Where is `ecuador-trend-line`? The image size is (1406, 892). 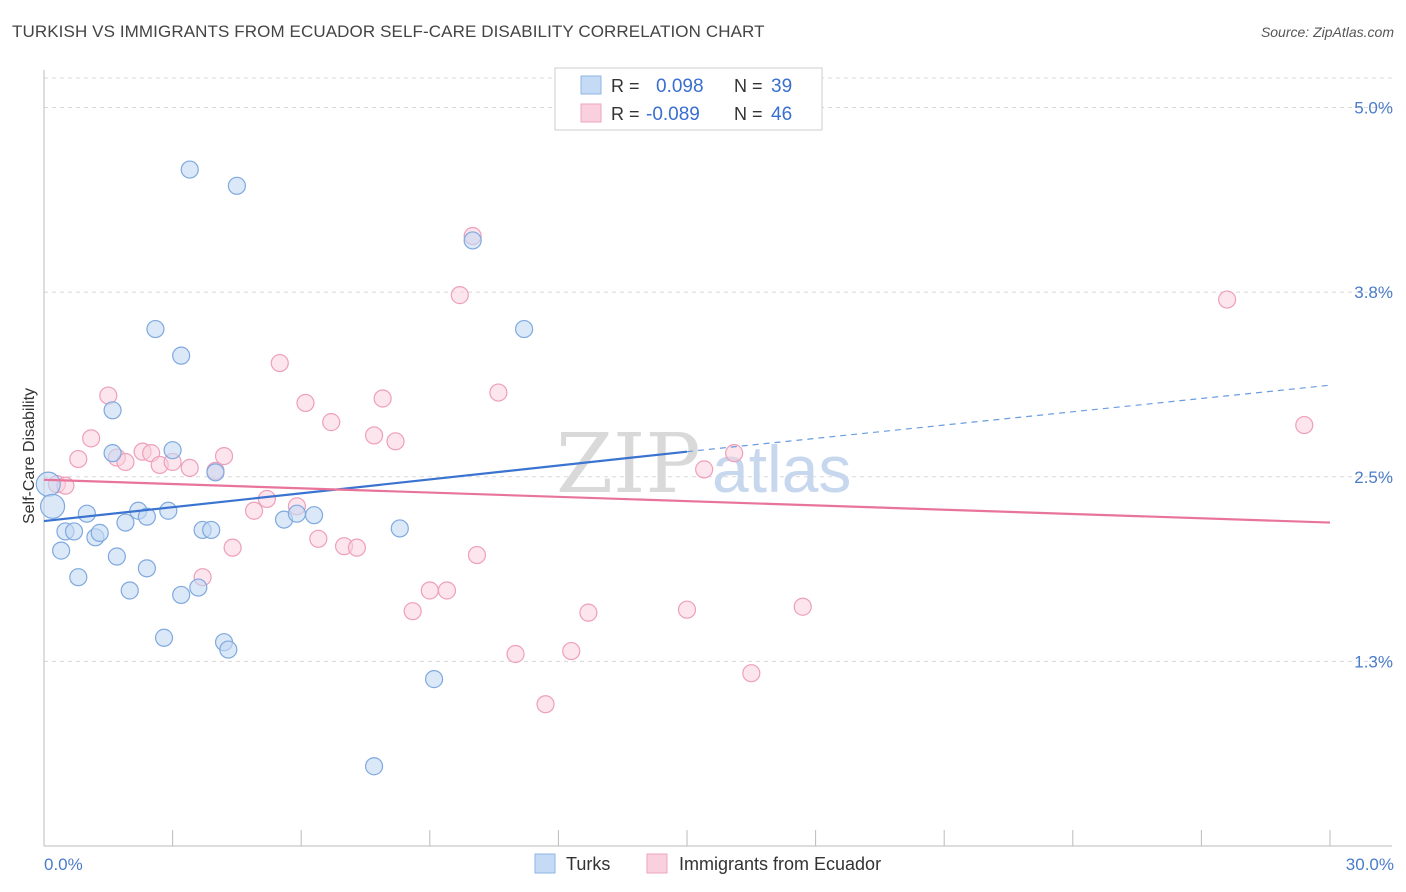 ecuador-trend-line is located at coordinates (687, 501).